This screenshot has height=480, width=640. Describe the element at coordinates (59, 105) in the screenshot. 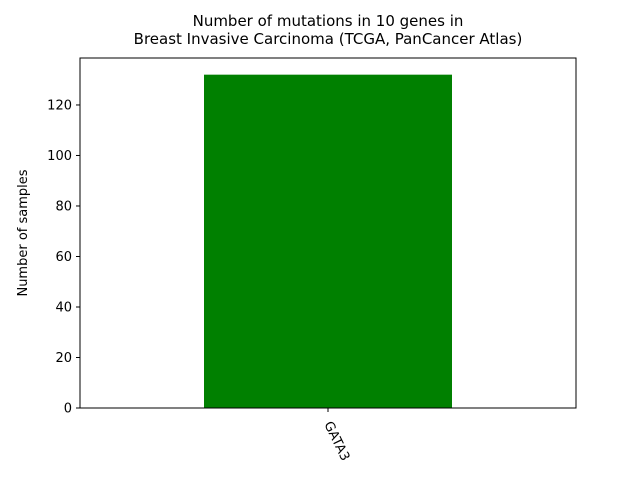

I see `y-tick-label: 120` at that location.